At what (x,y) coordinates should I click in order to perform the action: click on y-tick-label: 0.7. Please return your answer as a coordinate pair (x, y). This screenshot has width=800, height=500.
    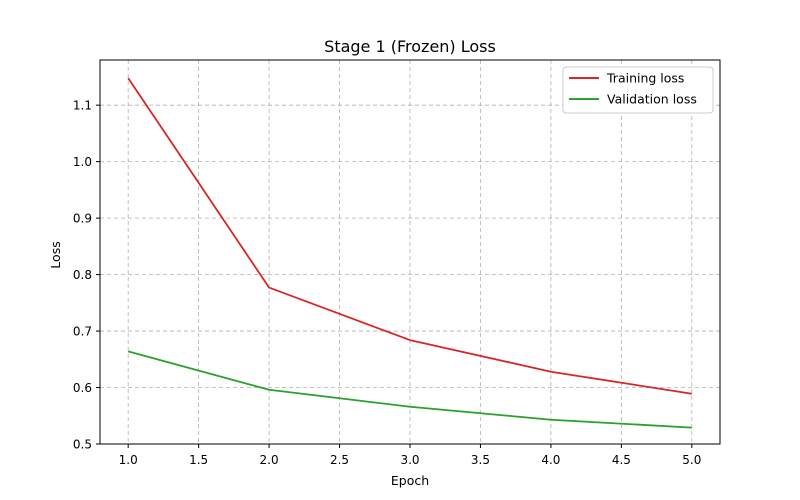
    Looking at the image, I should click on (82, 332).